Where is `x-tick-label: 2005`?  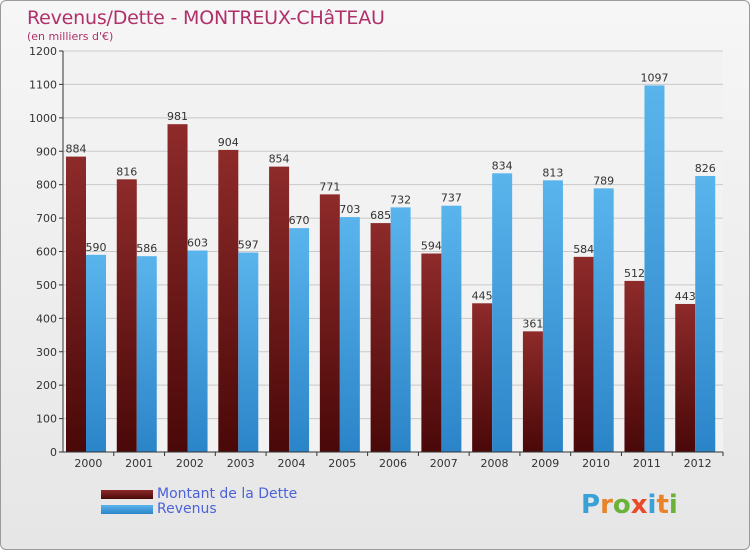 x-tick-label: 2005 is located at coordinates (342, 463).